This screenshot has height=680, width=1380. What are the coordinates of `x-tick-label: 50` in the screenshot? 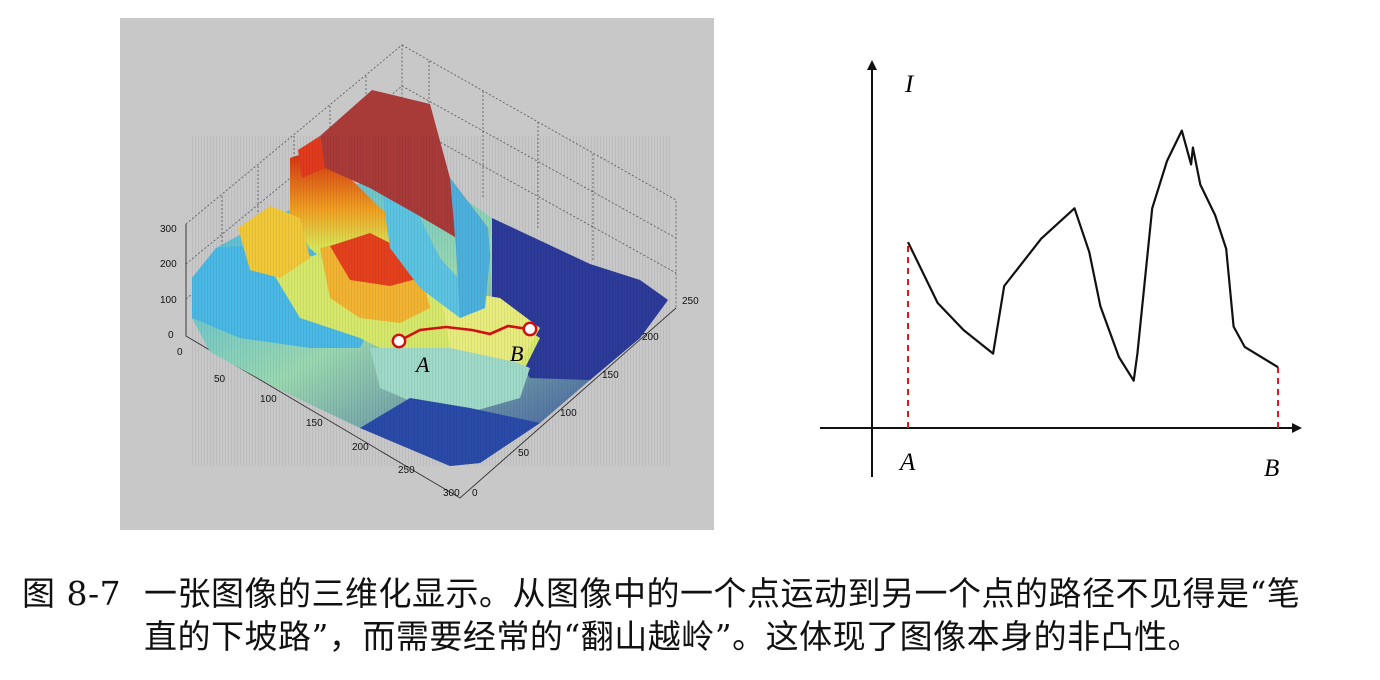 It's located at (220, 379).